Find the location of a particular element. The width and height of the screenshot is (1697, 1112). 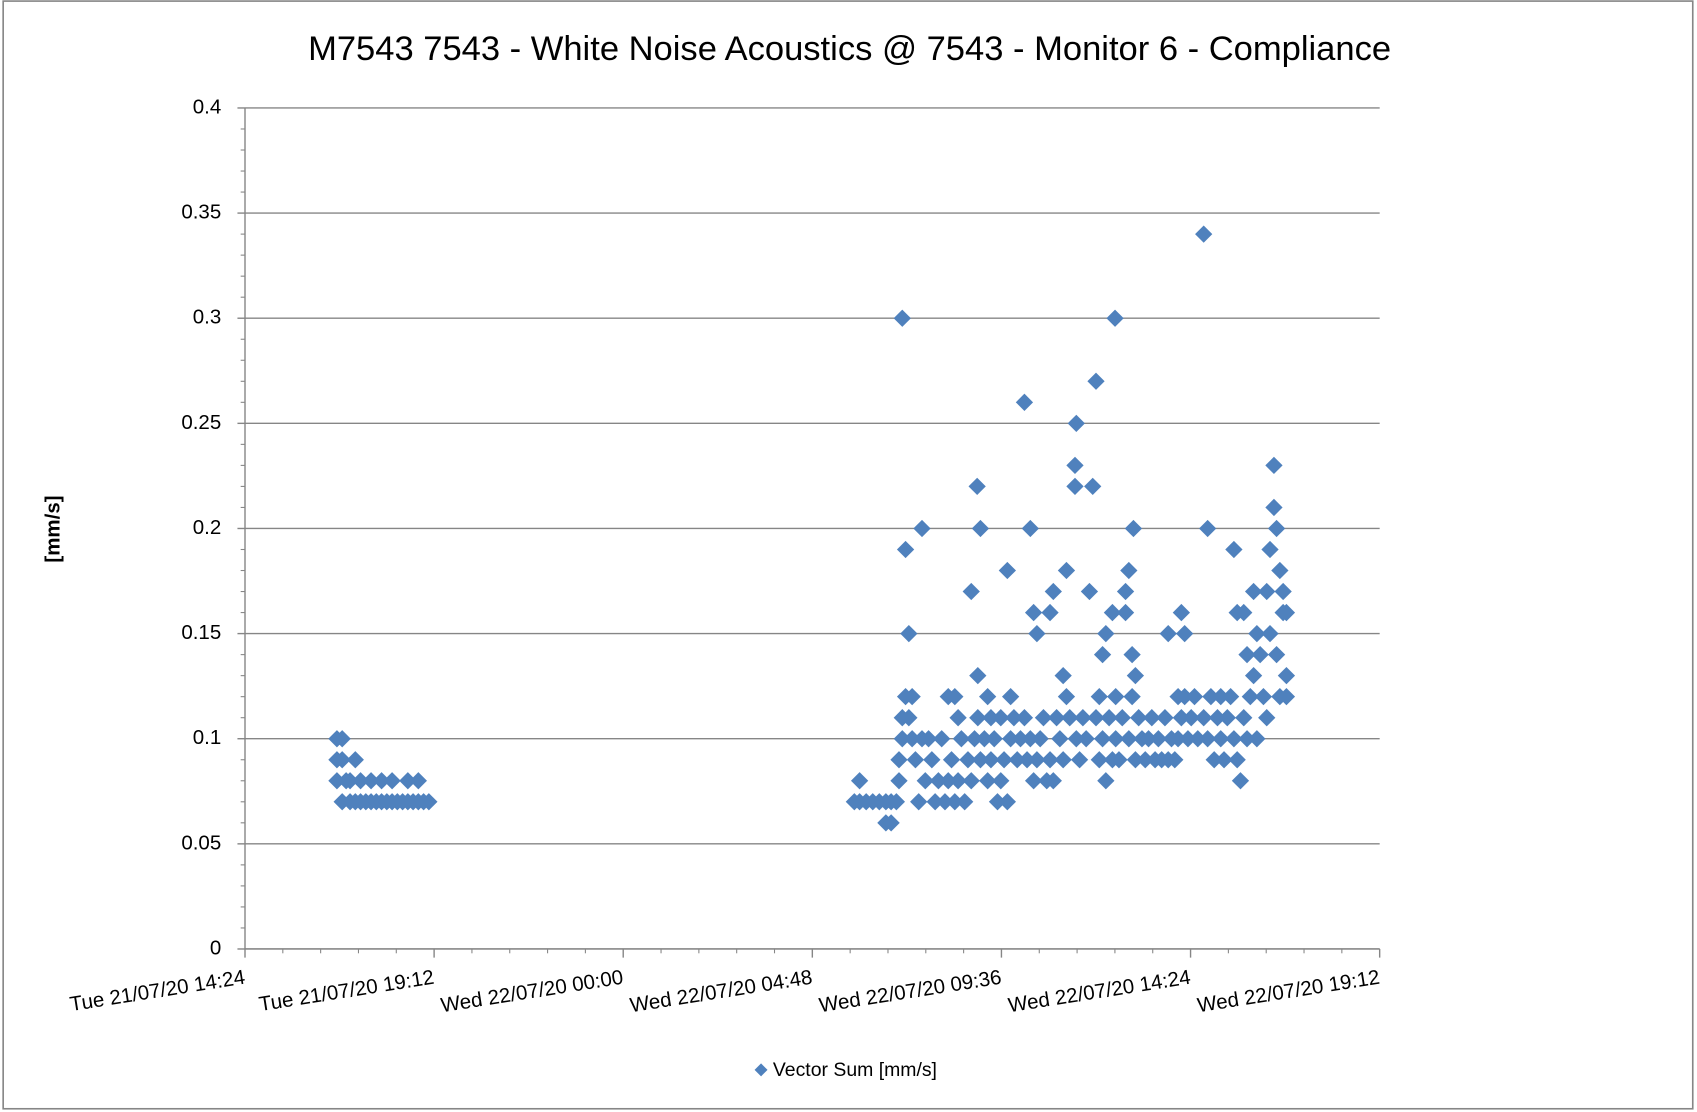

y-tick-label: 0.35 is located at coordinates (201, 212).